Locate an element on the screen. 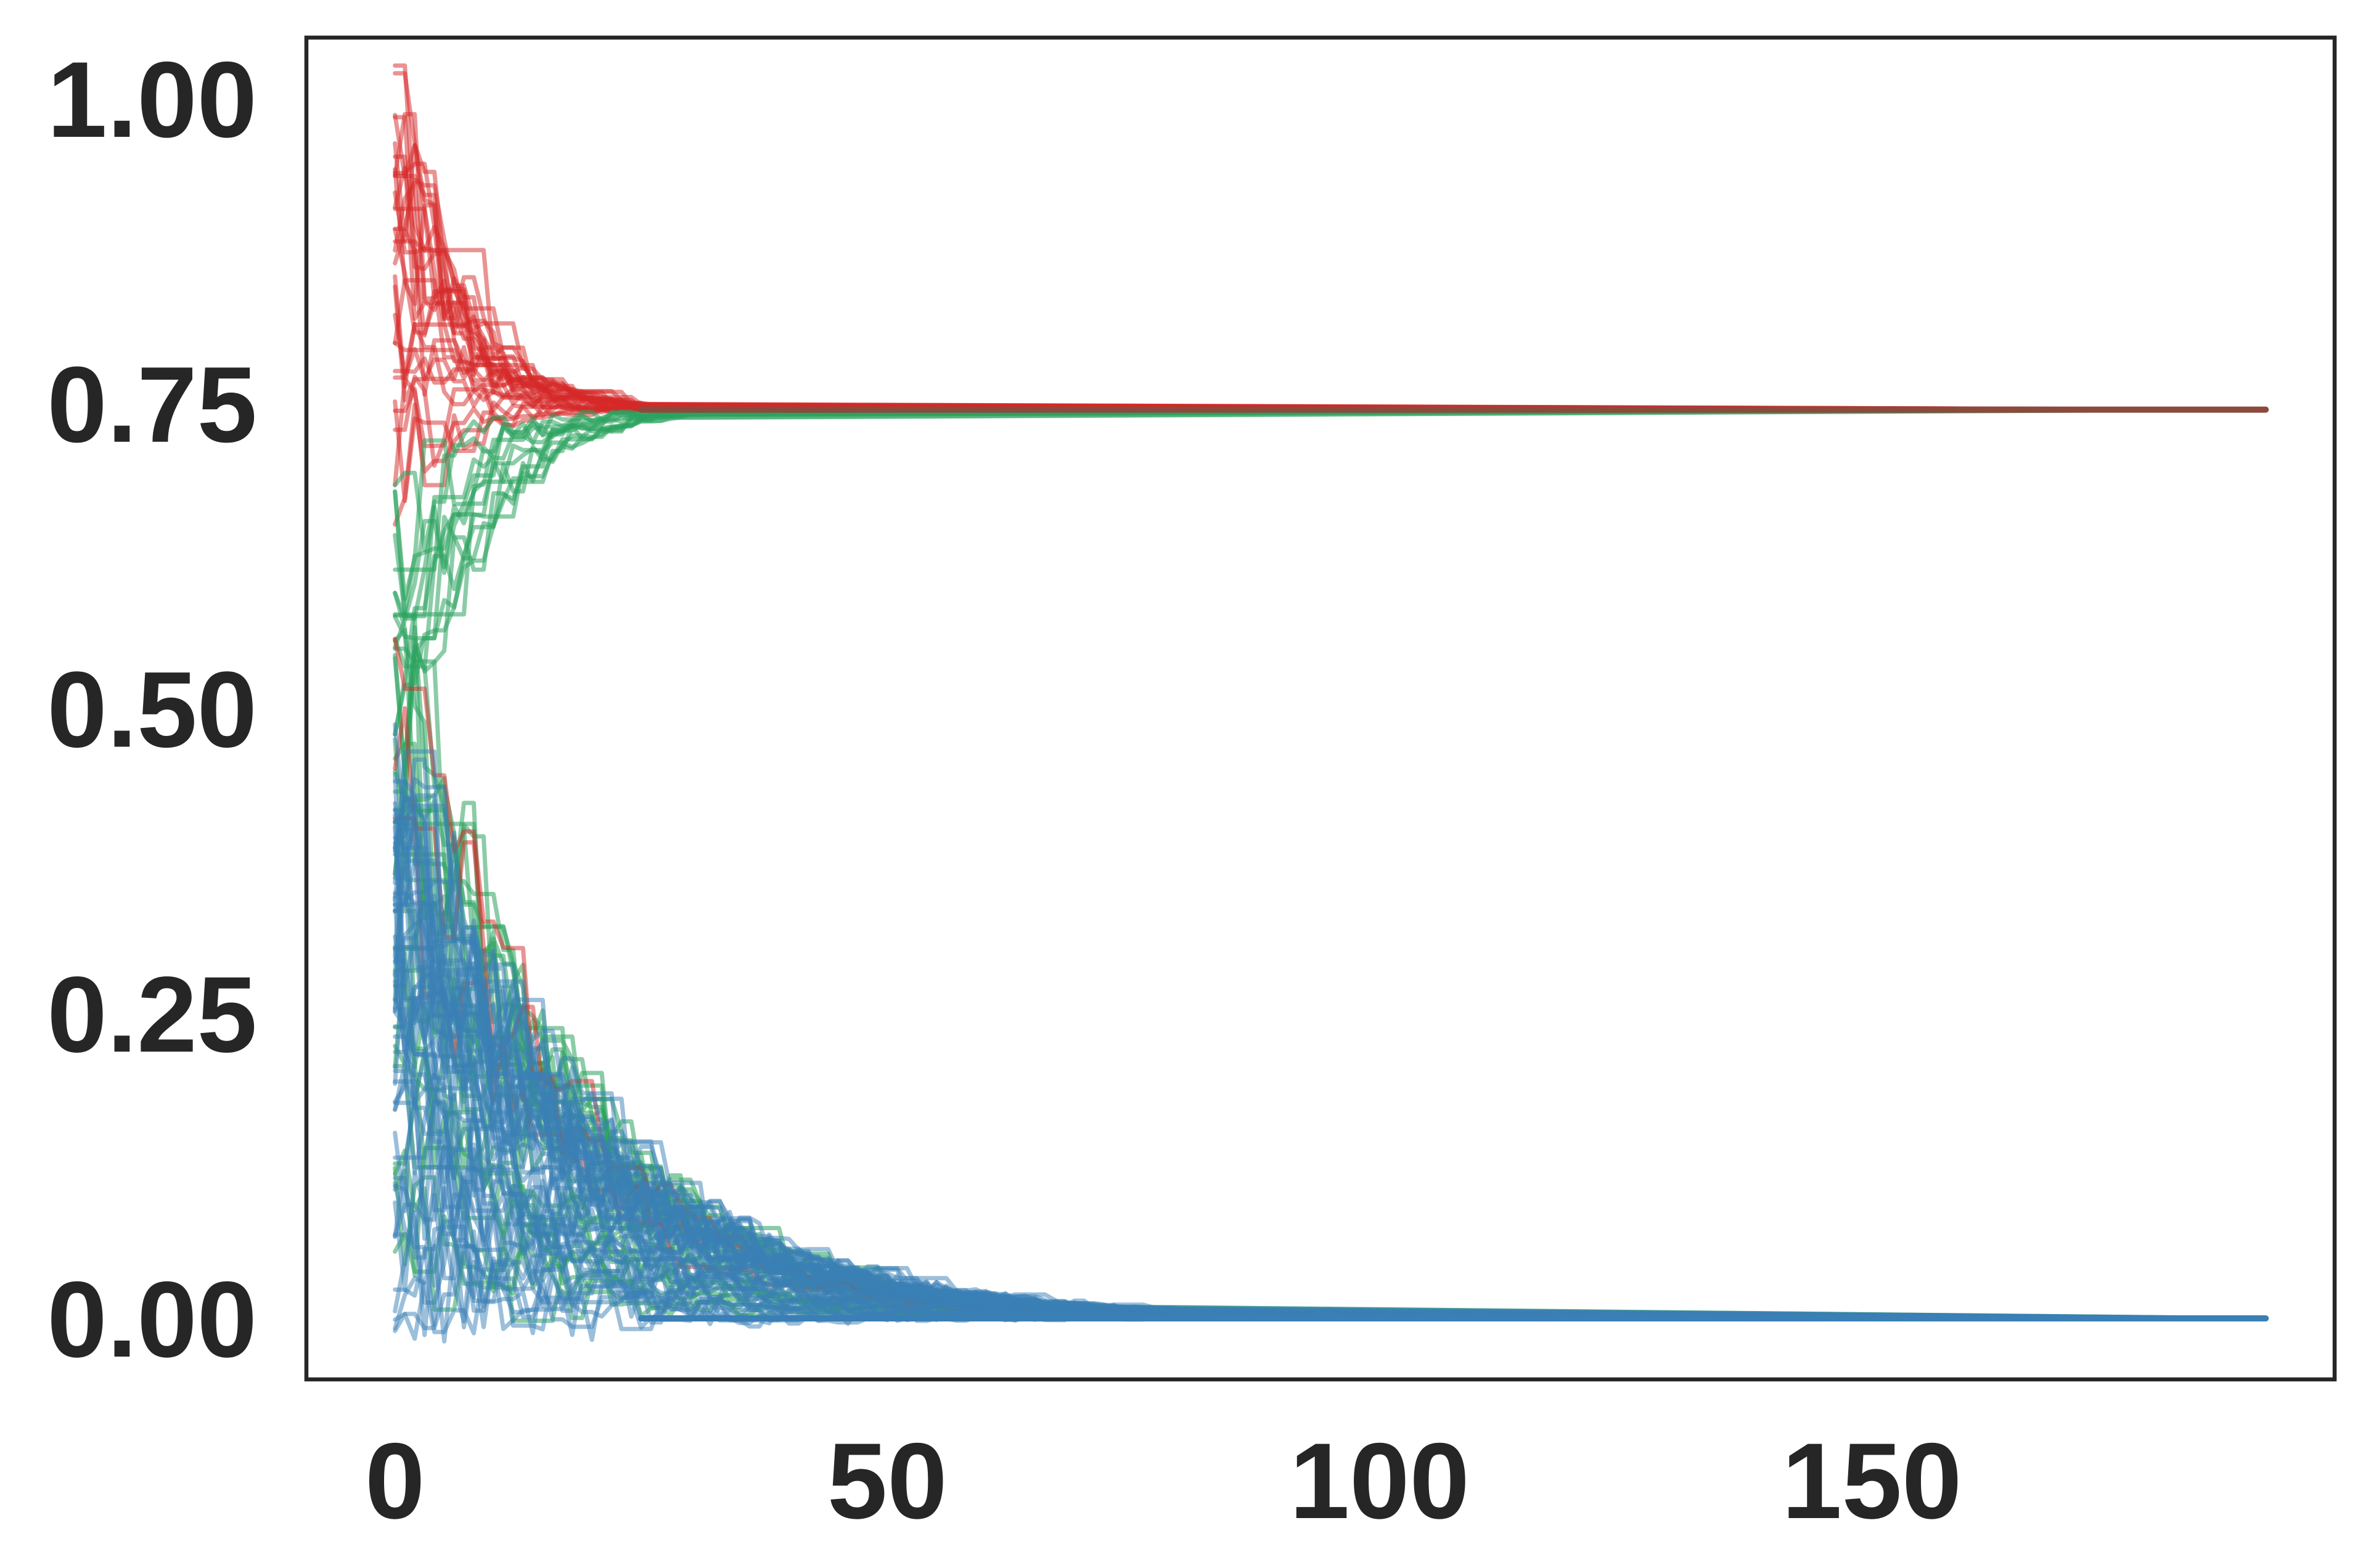  x-axis: 0 50 100 150 is located at coordinates (1163, 1481).